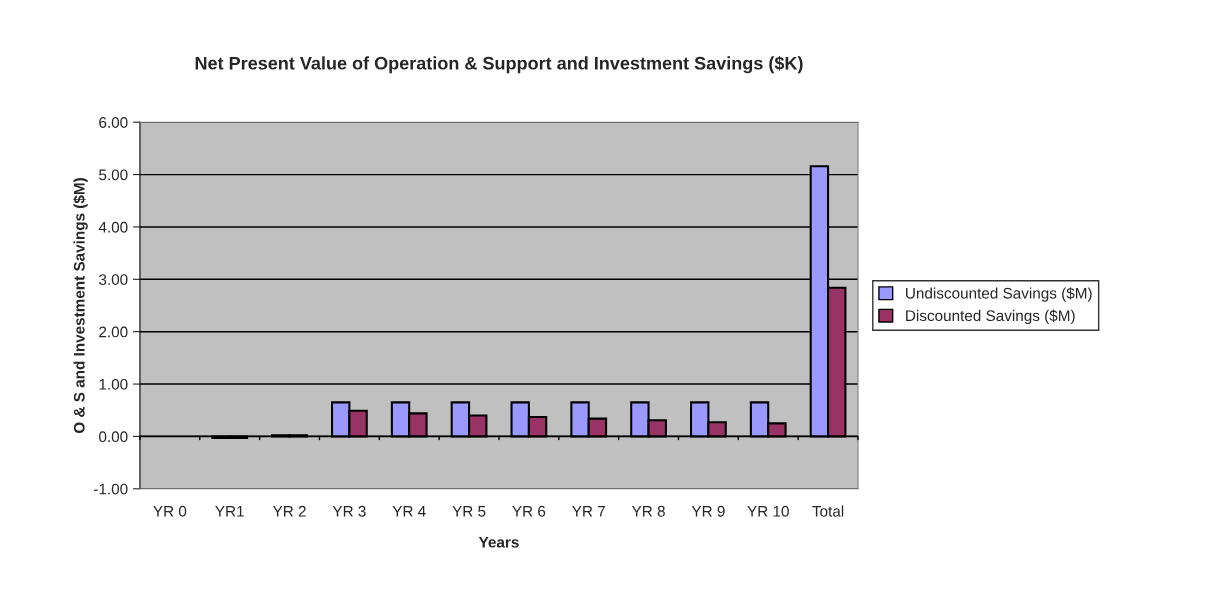 Image resolution: width=1217 pixels, height=611 pixels. What do you see at coordinates (499, 65) in the screenshot?
I see `chart-title: Net Present Value of Operation & Support and Investment Savings ($K)` at bounding box center [499, 65].